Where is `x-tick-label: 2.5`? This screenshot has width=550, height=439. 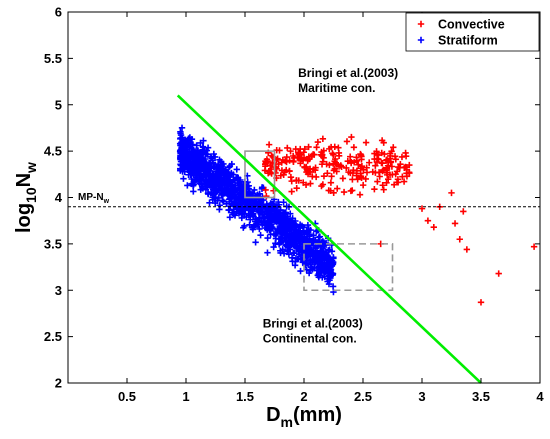
x-tick-label: 2.5 is located at coordinates (363, 396).